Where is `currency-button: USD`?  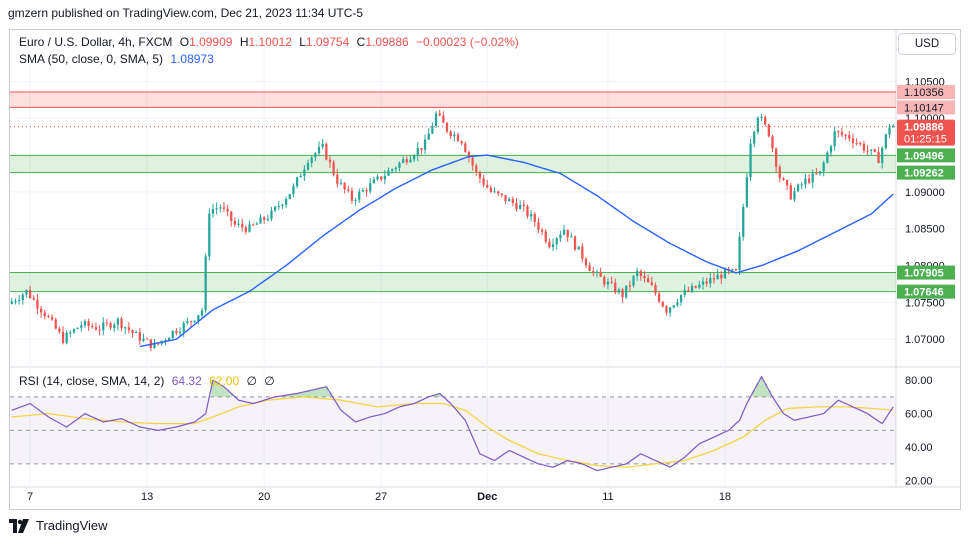 currency-button: USD is located at coordinates (927, 44).